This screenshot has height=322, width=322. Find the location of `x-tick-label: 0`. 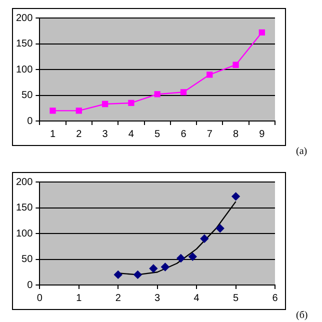

x-tick-label: 0 is located at coordinates (39, 298).